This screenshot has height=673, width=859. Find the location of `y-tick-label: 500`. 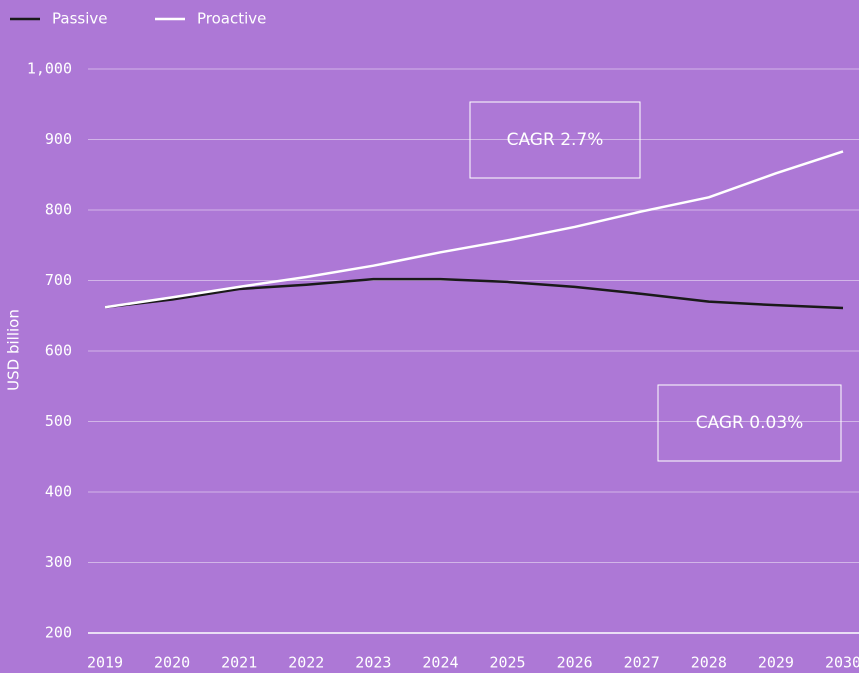

y-tick-label: 500 is located at coordinates (58, 421).